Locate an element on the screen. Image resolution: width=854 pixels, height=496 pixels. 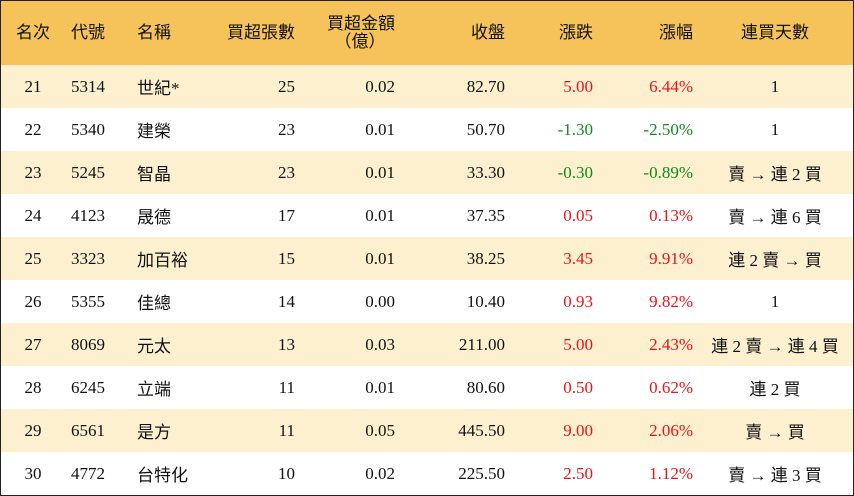
cell-change: 0.50 is located at coordinates (578, 387).